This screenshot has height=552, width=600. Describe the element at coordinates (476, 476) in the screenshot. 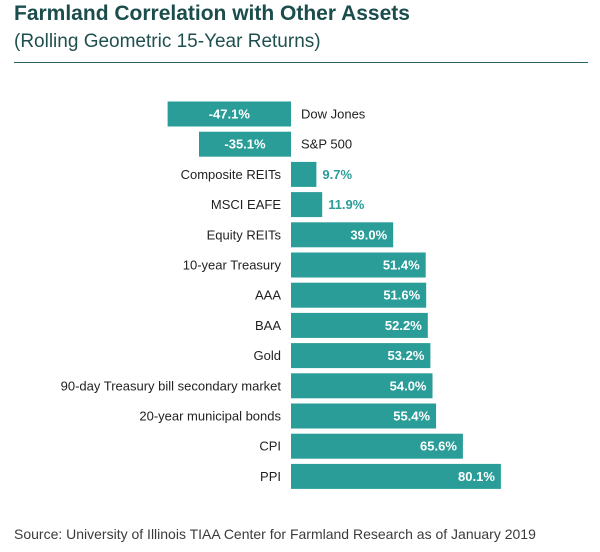

I see `data-label: 80.1%` at that location.